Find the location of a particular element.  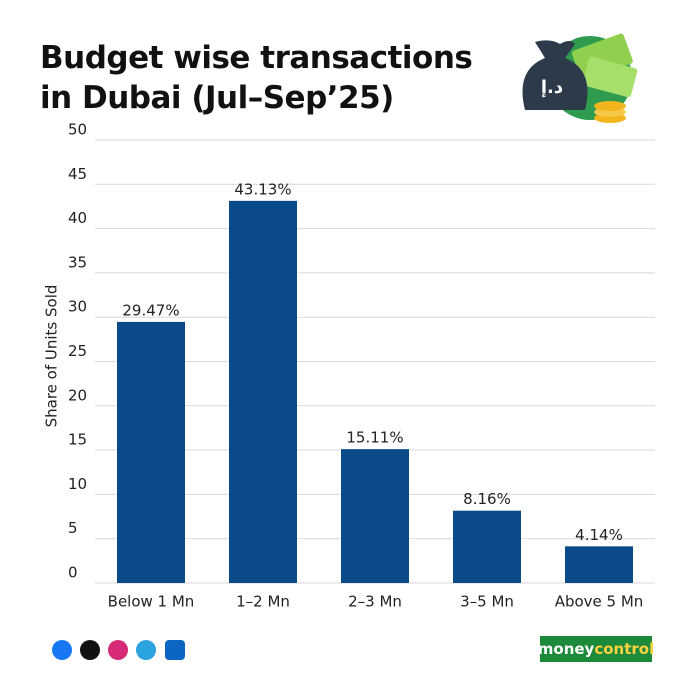

y-tick-label: 10 is located at coordinates (77, 484).